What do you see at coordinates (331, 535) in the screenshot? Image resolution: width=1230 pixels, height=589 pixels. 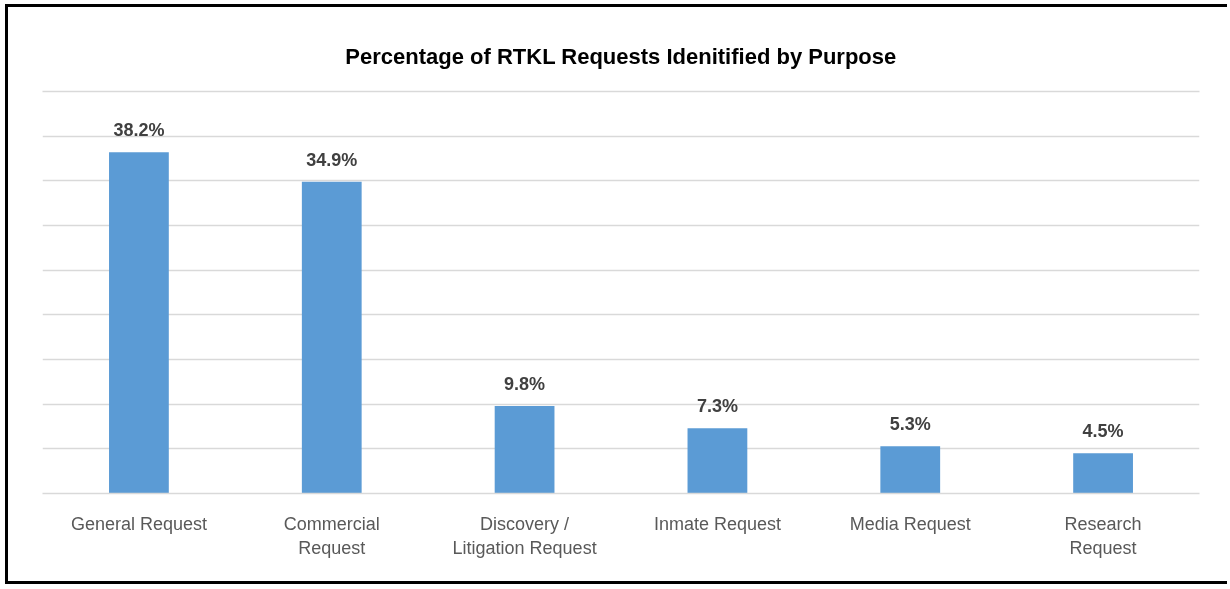 I see `x-tick-label: Commercial Request` at bounding box center [331, 535].